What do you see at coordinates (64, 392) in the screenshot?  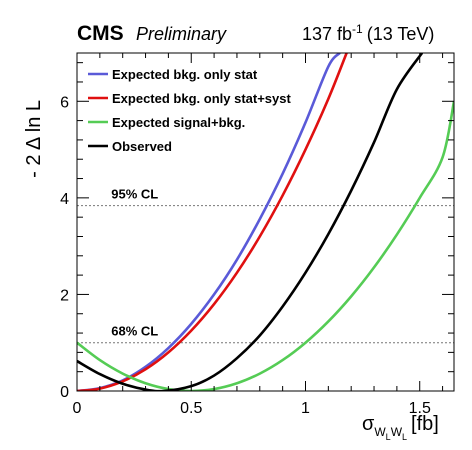 I see `y-tick-label: 0` at bounding box center [64, 392].